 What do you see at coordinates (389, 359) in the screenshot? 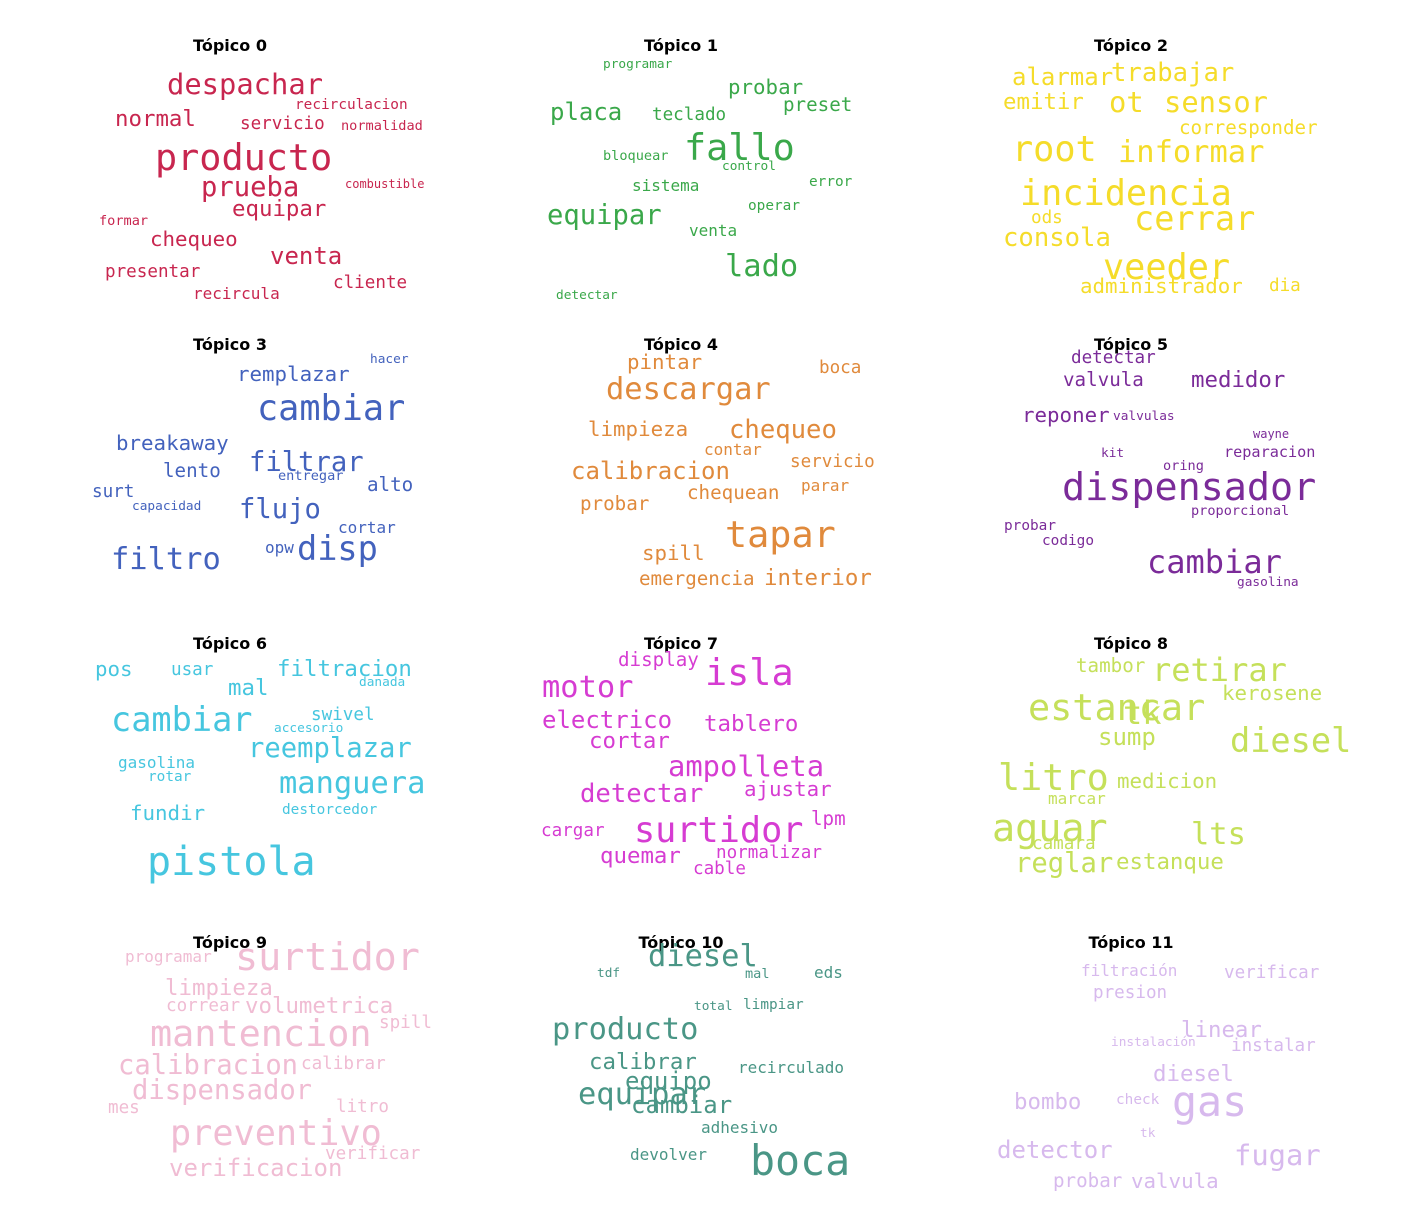
I see `wordcloud-word: hacer` at bounding box center [389, 359].